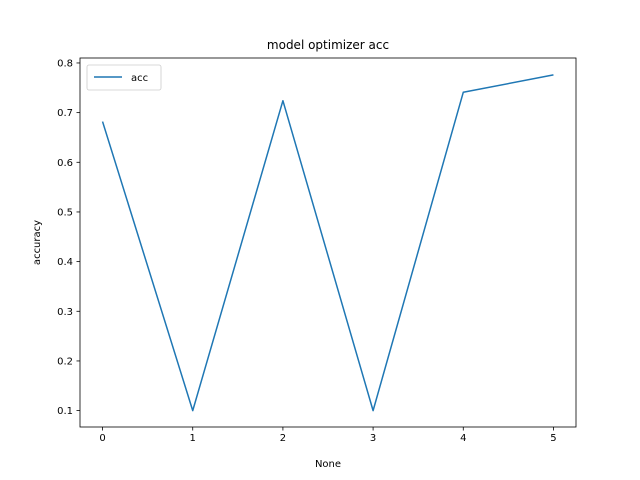 The width and height of the screenshot is (640, 480). Describe the element at coordinates (65, 113) in the screenshot. I see `y-tick-label: 0.7` at that location.